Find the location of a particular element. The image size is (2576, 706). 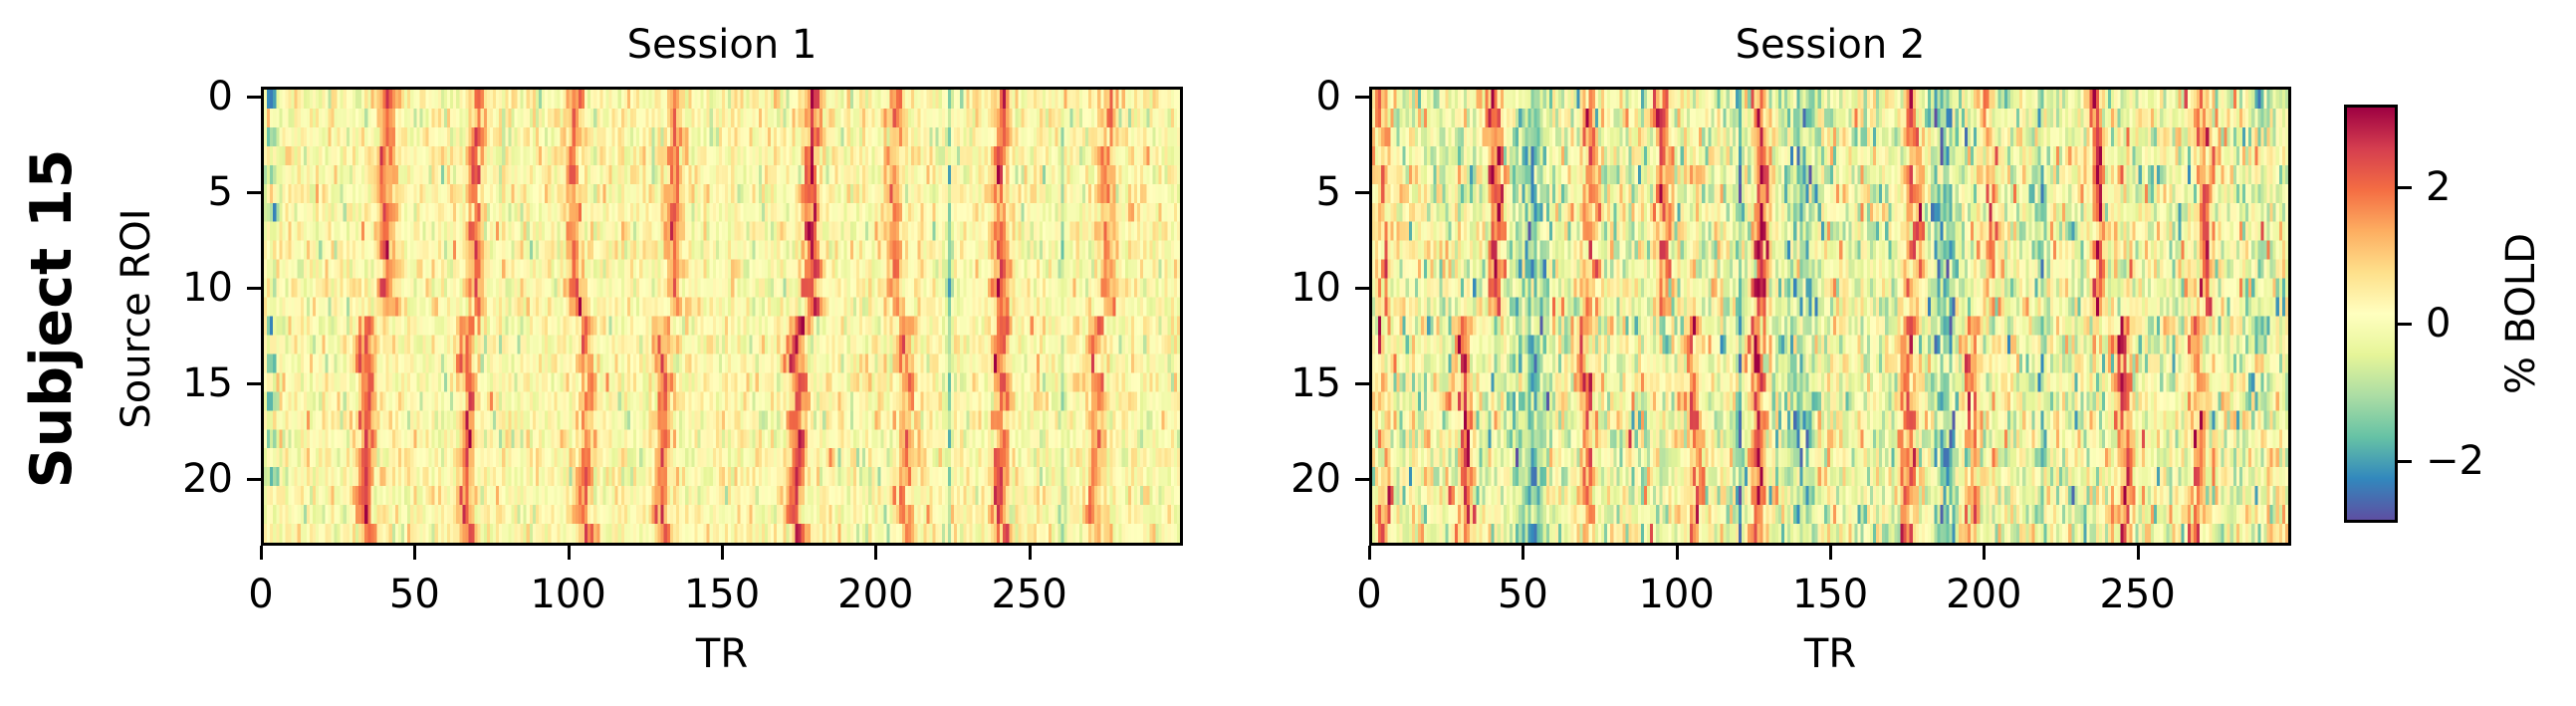

x-axis-label-session-1: TR is located at coordinates (722, 654).